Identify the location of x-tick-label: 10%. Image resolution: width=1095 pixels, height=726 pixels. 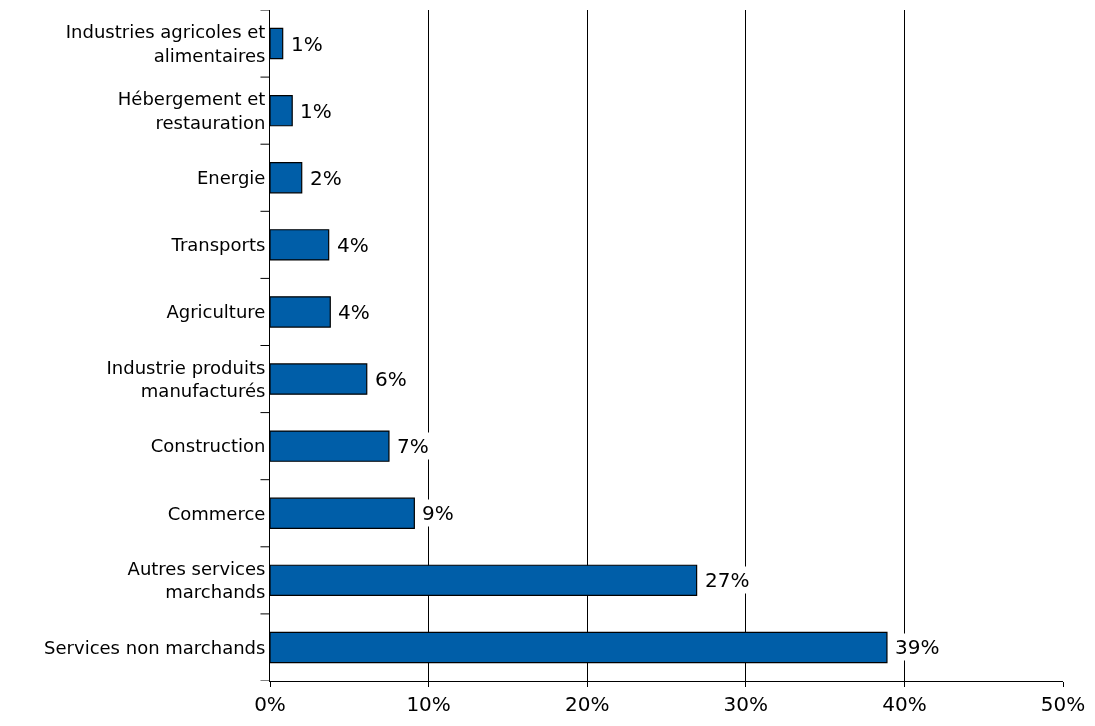
(428, 704).